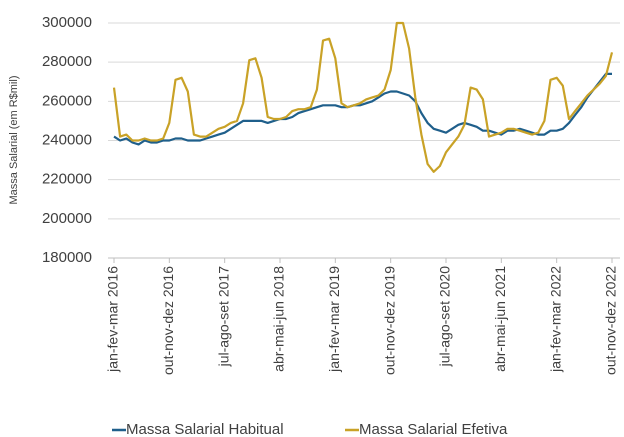 The height and width of the screenshot is (437, 624). Describe the element at coordinates (555, 319) in the screenshot. I see `x-tick-label: jan-fev-mar 2022` at that location.